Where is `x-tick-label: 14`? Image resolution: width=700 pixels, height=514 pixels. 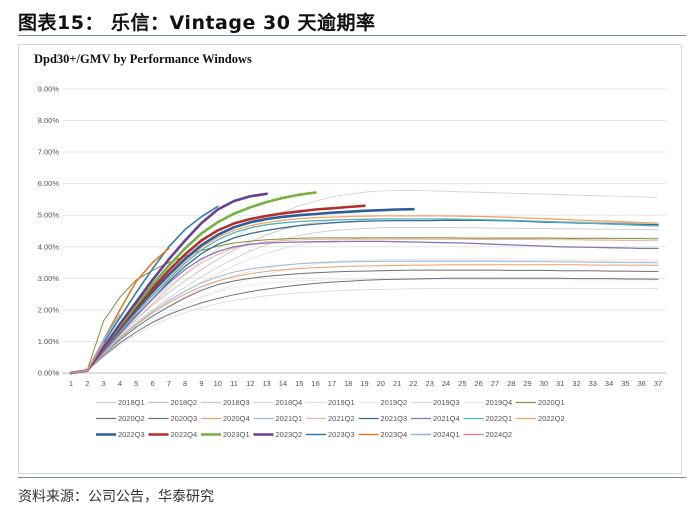
x-tick-label: 14 is located at coordinates (283, 383).